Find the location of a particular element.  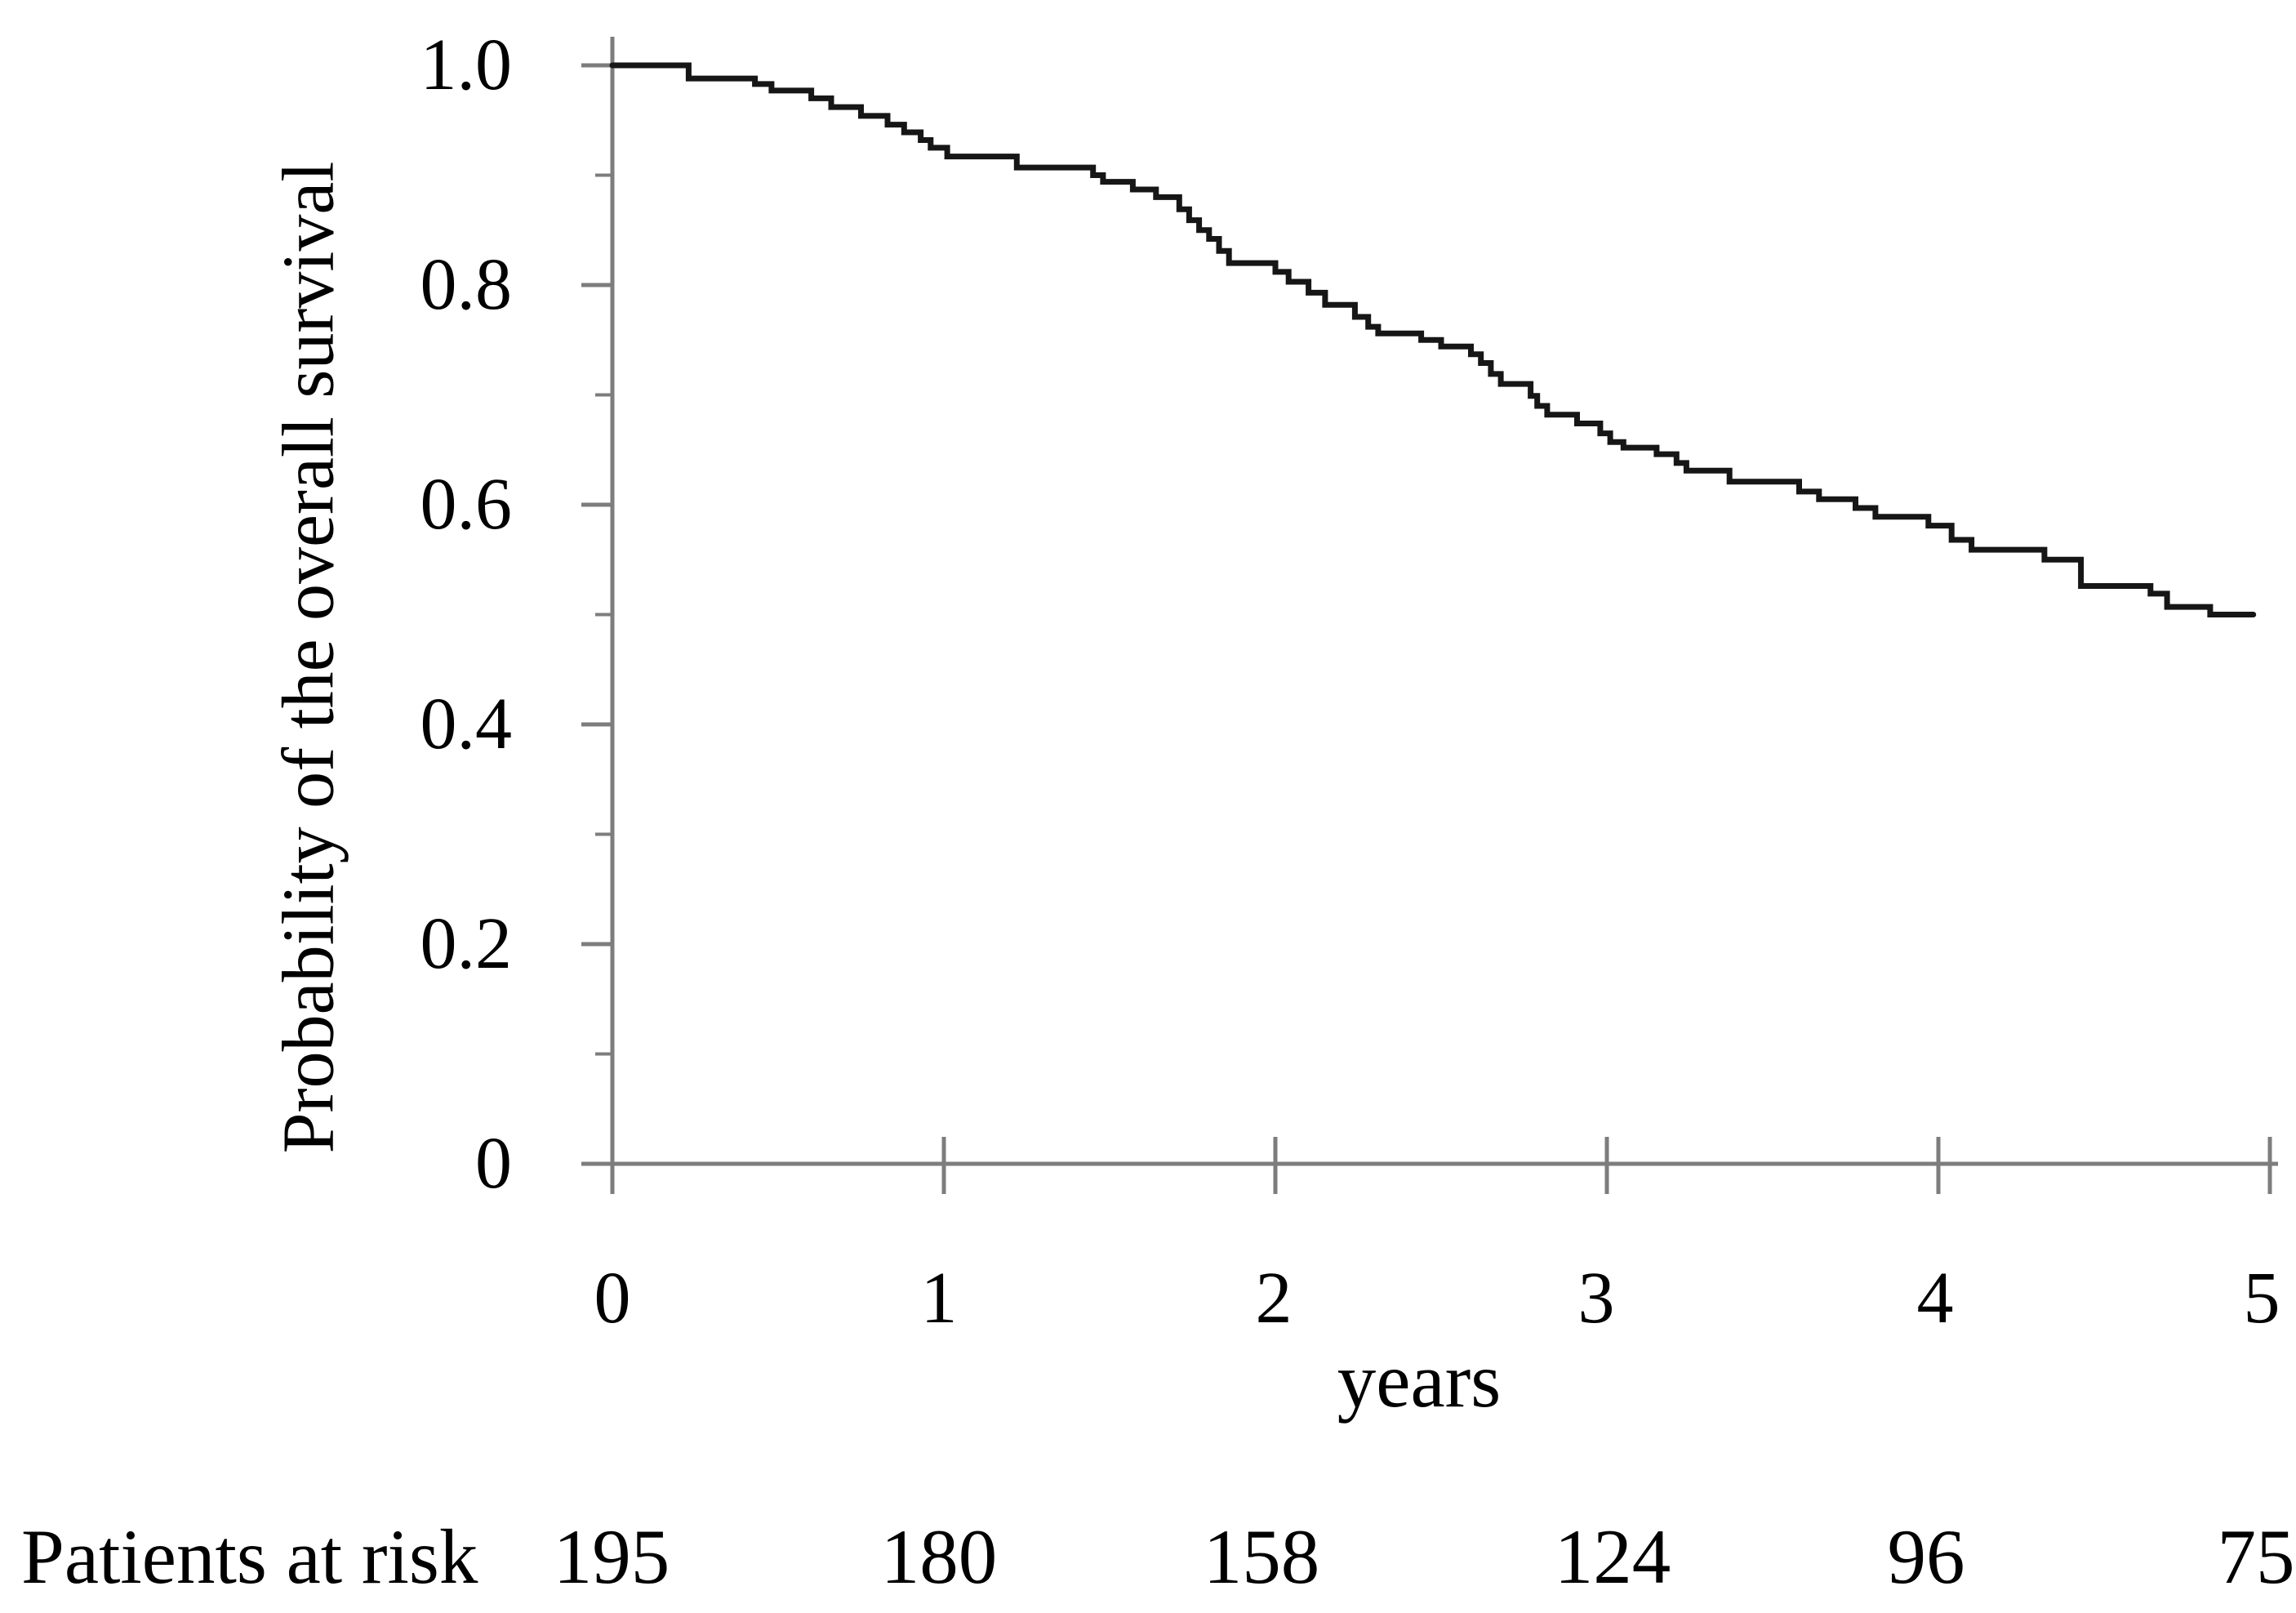

y-tick-label-0.6: 0.6 is located at coordinates (466, 504).